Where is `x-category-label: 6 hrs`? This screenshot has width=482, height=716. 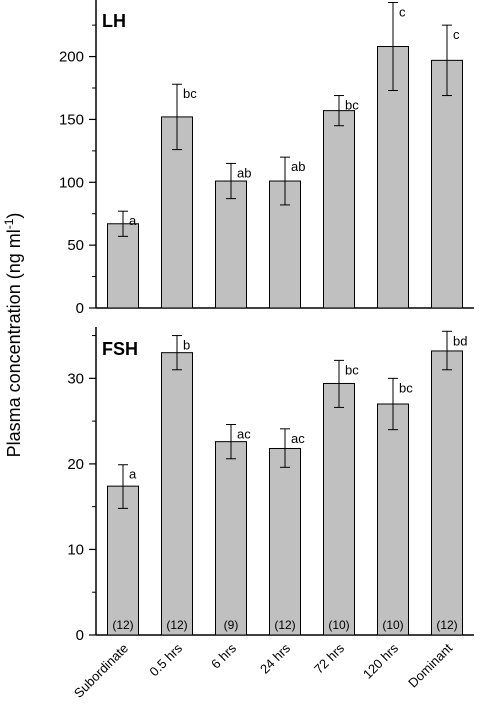
x-category-label: 6 hrs is located at coordinates (223, 655).